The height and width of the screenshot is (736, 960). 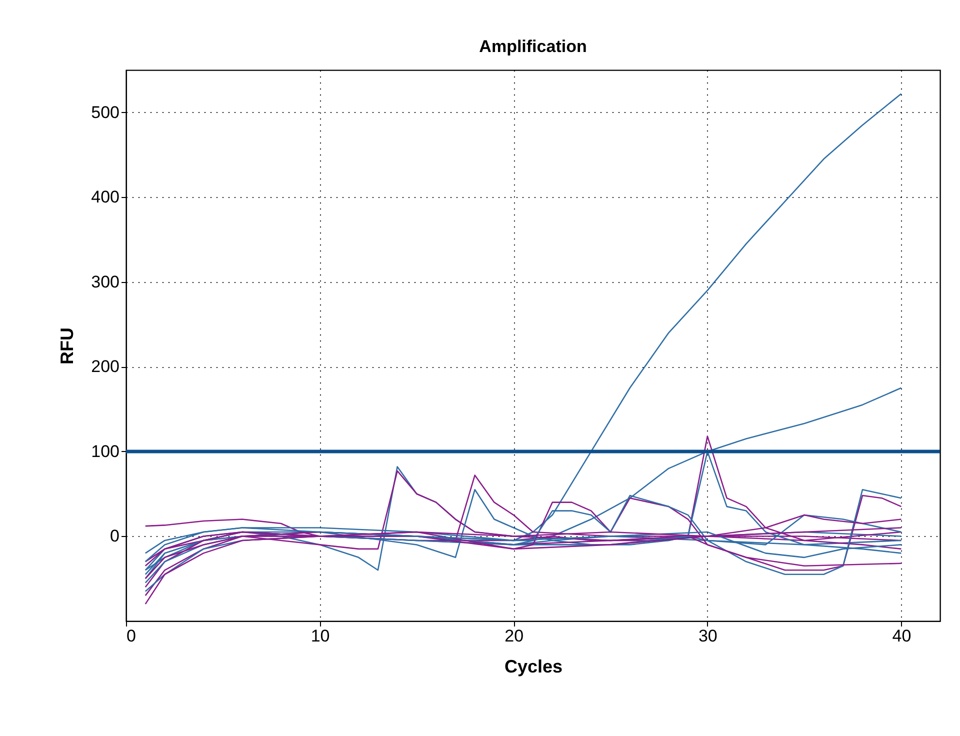 What do you see at coordinates (105, 112) in the screenshot?
I see `y-tick-label: 500` at bounding box center [105, 112].